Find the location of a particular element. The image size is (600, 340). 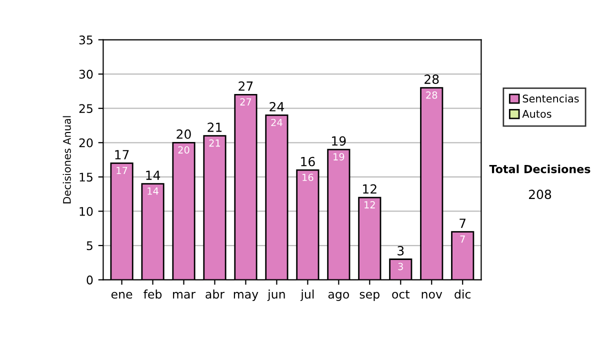

x-tick-label: feb is located at coordinates (153, 294).